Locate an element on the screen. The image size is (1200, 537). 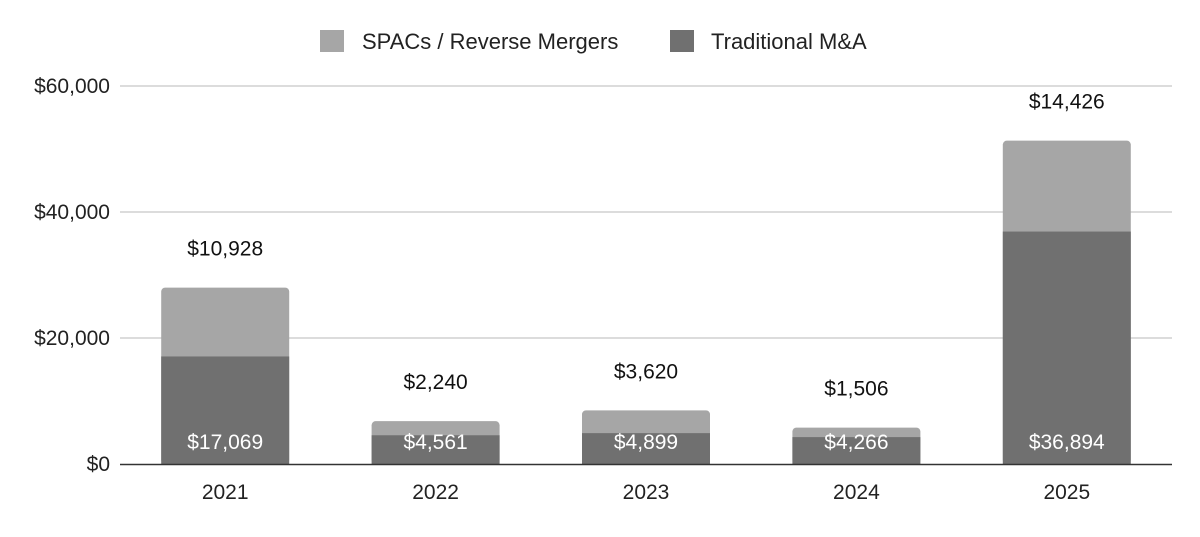
x-tick-label: 2021 is located at coordinates (225, 492).